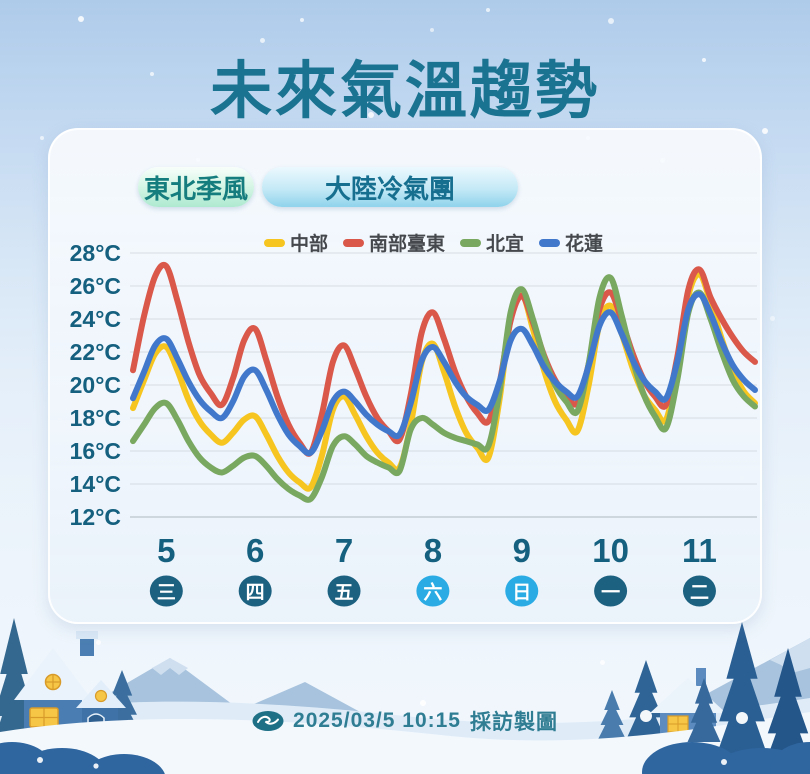  What do you see at coordinates (95, 484) in the screenshot?
I see `y-tick-label: 14°C` at bounding box center [95, 484].